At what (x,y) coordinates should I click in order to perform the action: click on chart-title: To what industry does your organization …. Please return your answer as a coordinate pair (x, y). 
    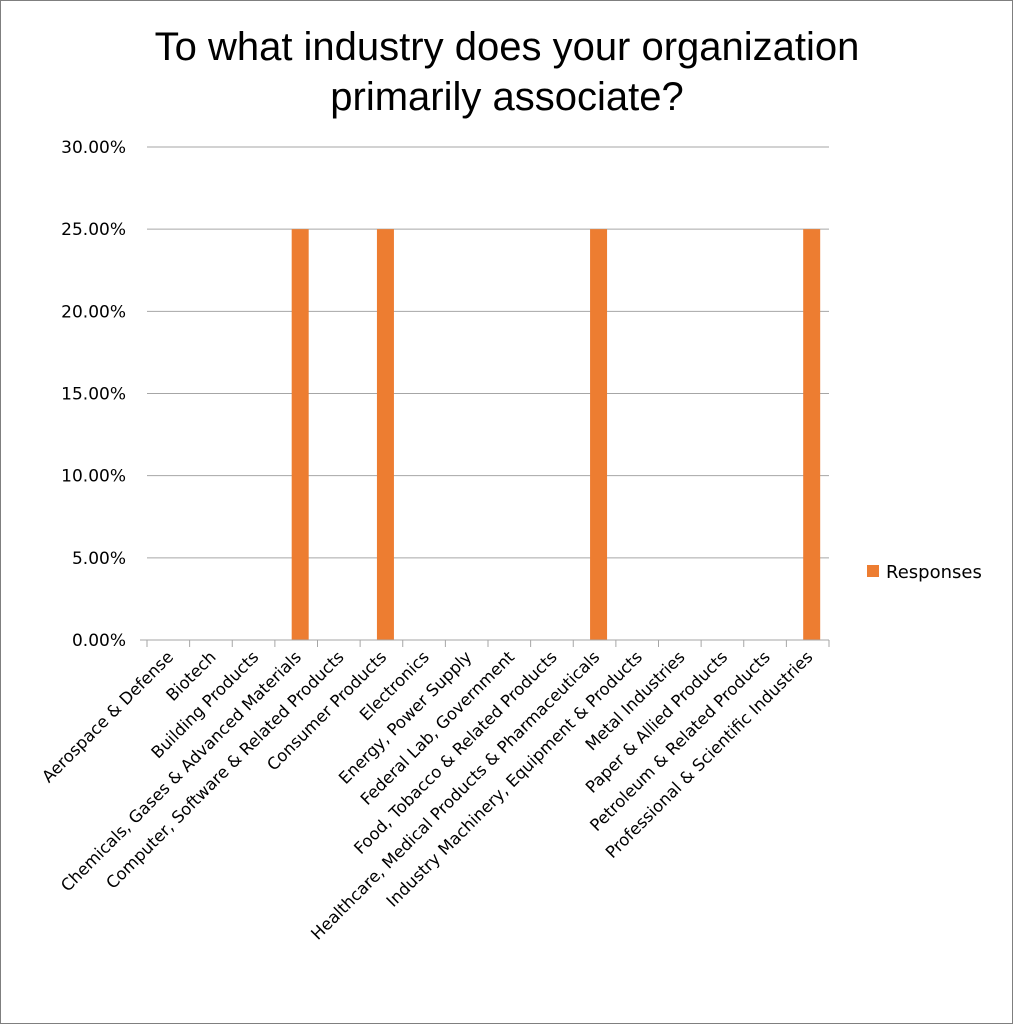
    Looking at the image, I should click on (507, 72).